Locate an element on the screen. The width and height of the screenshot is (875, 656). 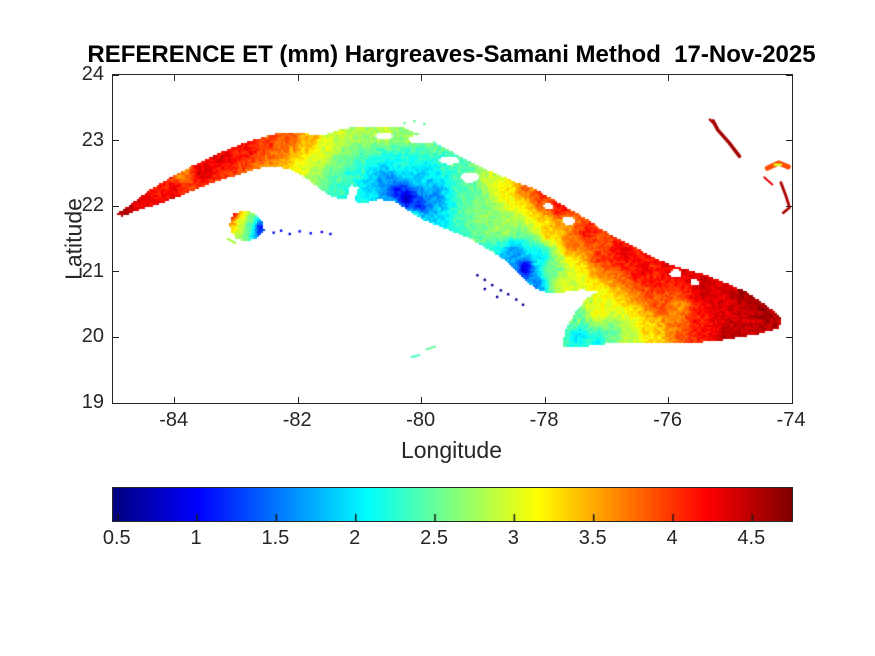
colorbar-tick-label: 0.5 is located at coordinates (116, 538).